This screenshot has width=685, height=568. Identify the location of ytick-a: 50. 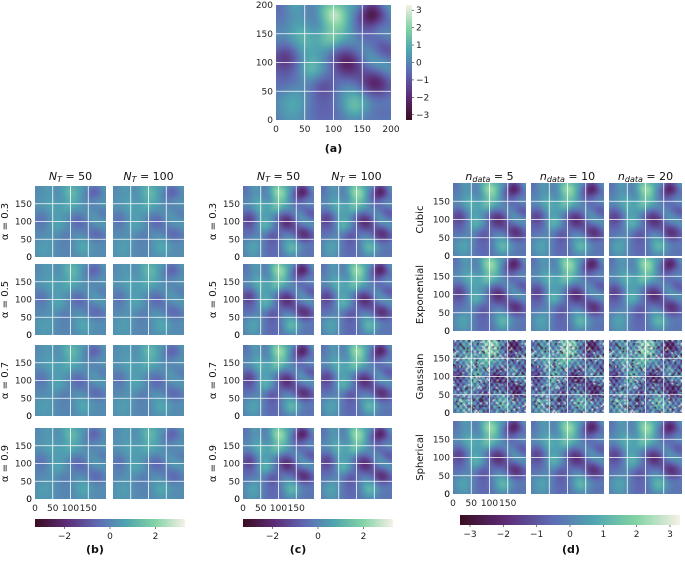
(268, 92).